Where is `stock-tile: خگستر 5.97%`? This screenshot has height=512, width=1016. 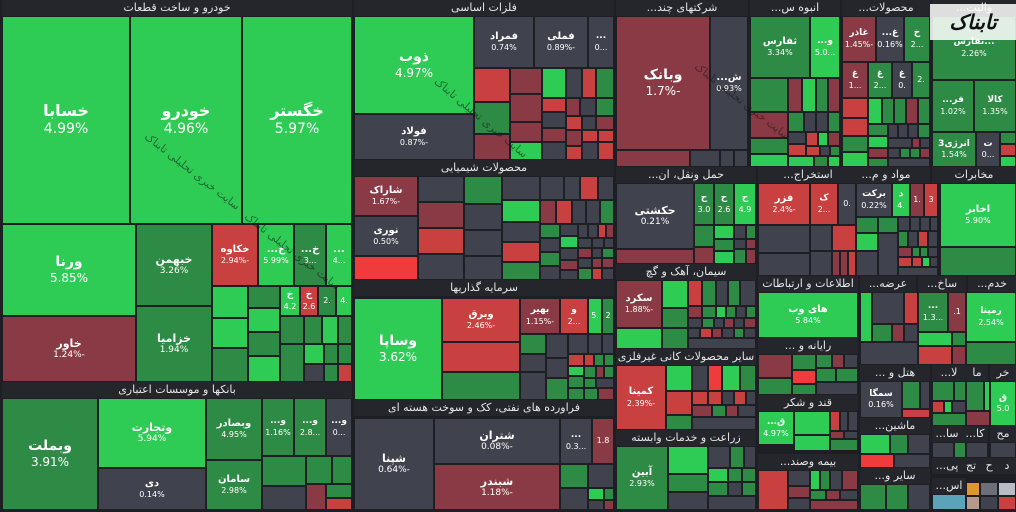 stock-tile: خگستر 5.97% is located at coordinates (297, 120).